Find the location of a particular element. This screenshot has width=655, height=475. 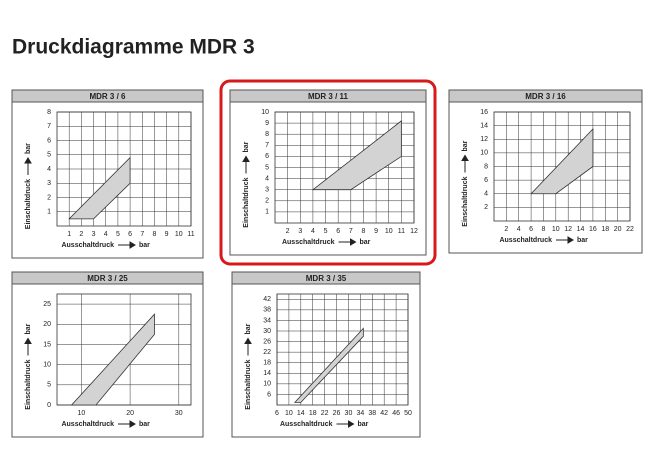

x-tick-label: 26 is located at coordinates (337, 413).